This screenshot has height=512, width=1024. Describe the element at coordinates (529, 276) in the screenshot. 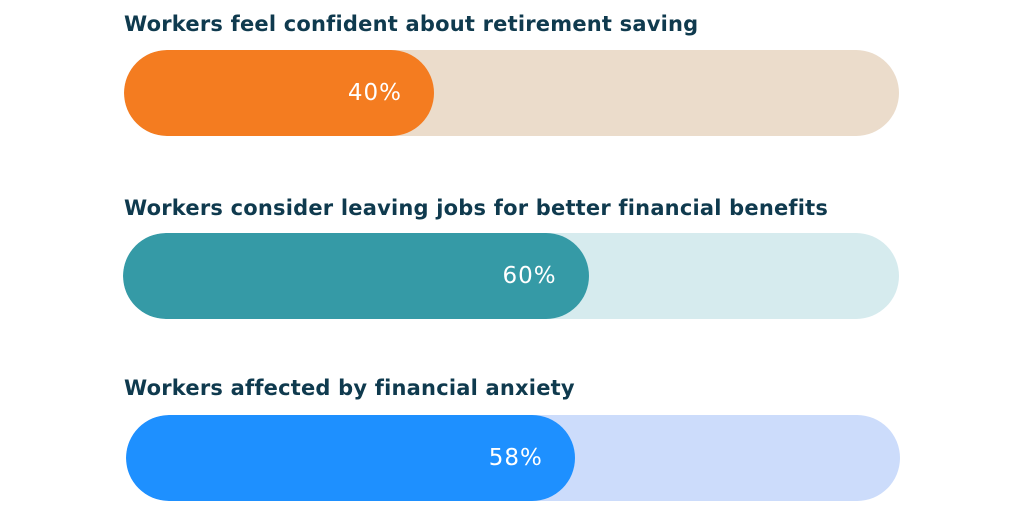

I see `bar-value-label: 60%` at that location.